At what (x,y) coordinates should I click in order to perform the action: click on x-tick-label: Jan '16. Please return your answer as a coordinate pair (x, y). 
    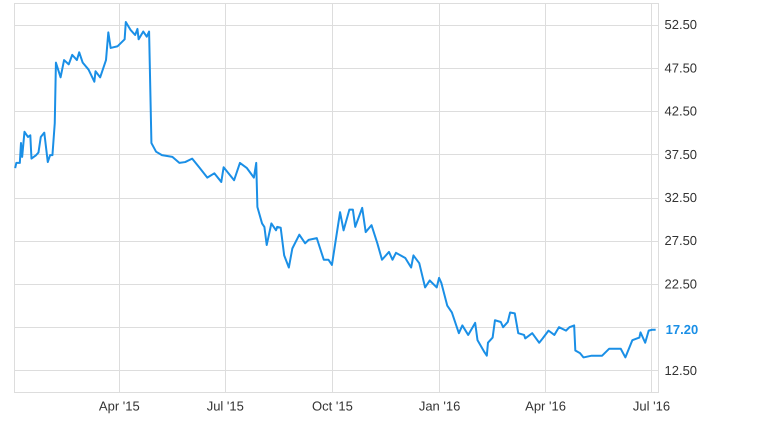
    Looking at the image, I should click on (439, 406).